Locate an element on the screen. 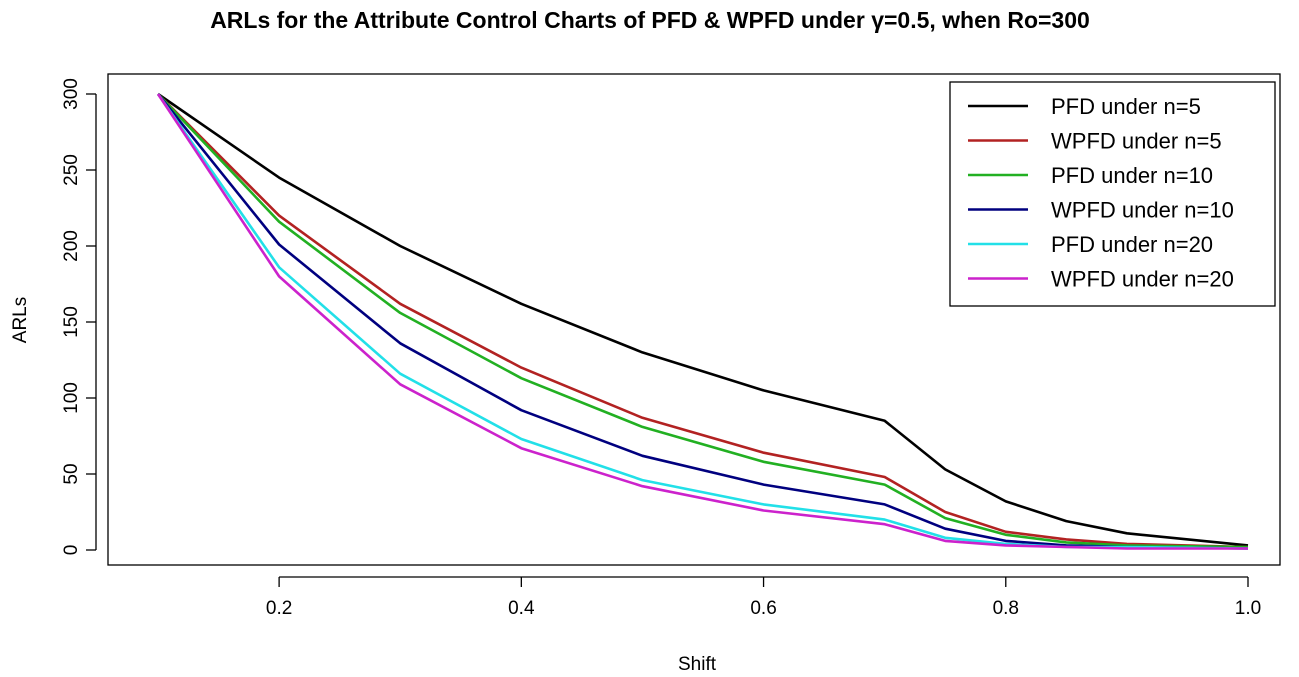 The width and height of the screenshot is (1299, 677). legend-label: WPFD under n=5 is located at coordinates (1136, 141).